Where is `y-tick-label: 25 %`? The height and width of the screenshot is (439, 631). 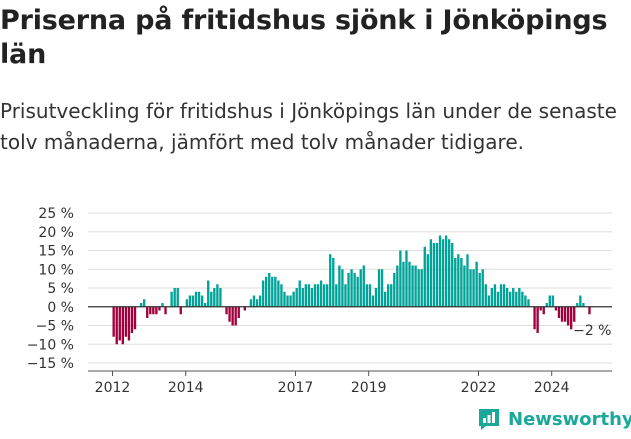 y-tick-label: 25 % is located at coordinates (56, 214).